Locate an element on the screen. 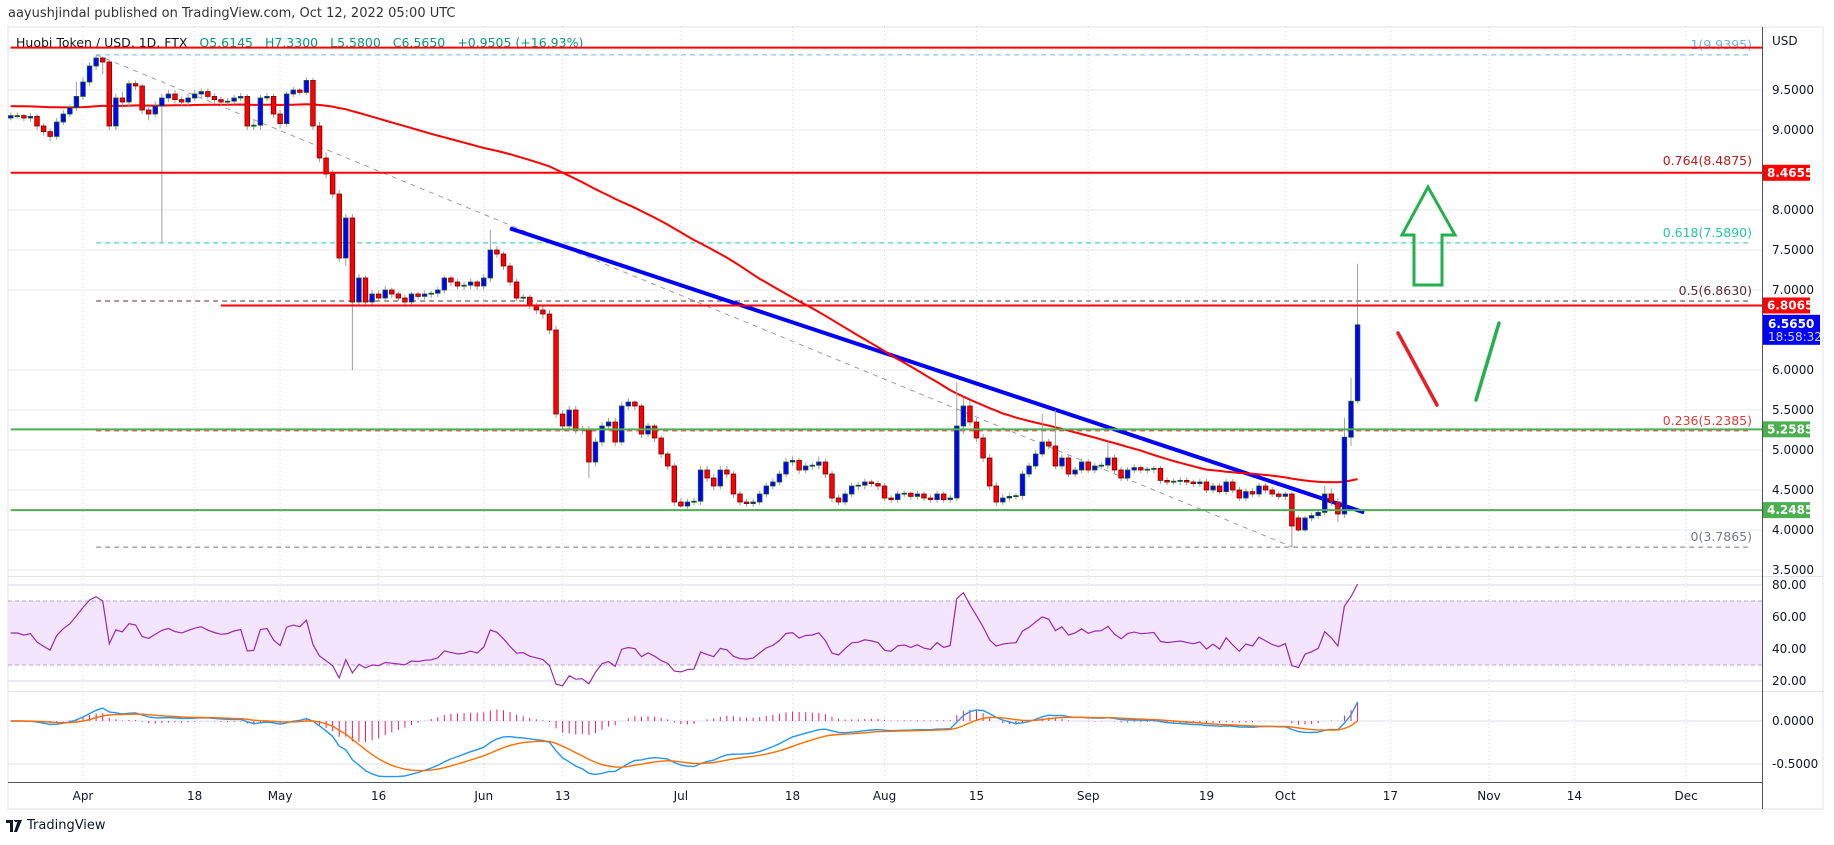  rsi-pane is located at coordinates (684, 635).